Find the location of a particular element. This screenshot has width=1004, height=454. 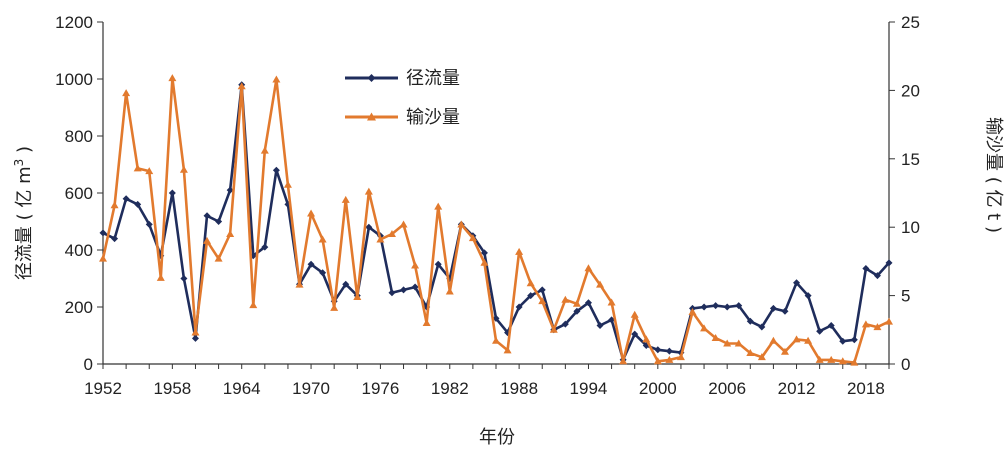

data-point-1-2011 is located at coordinates (784, 351).